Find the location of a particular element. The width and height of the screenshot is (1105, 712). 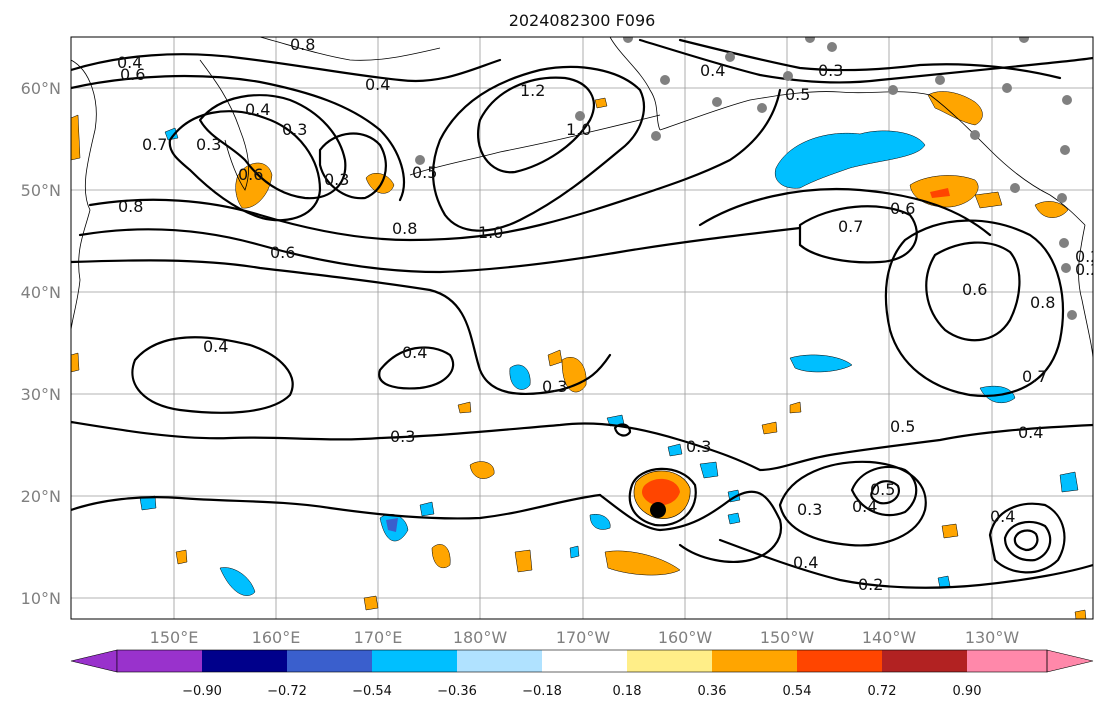

contour-0-6-east is located at coordinates (974, 308).